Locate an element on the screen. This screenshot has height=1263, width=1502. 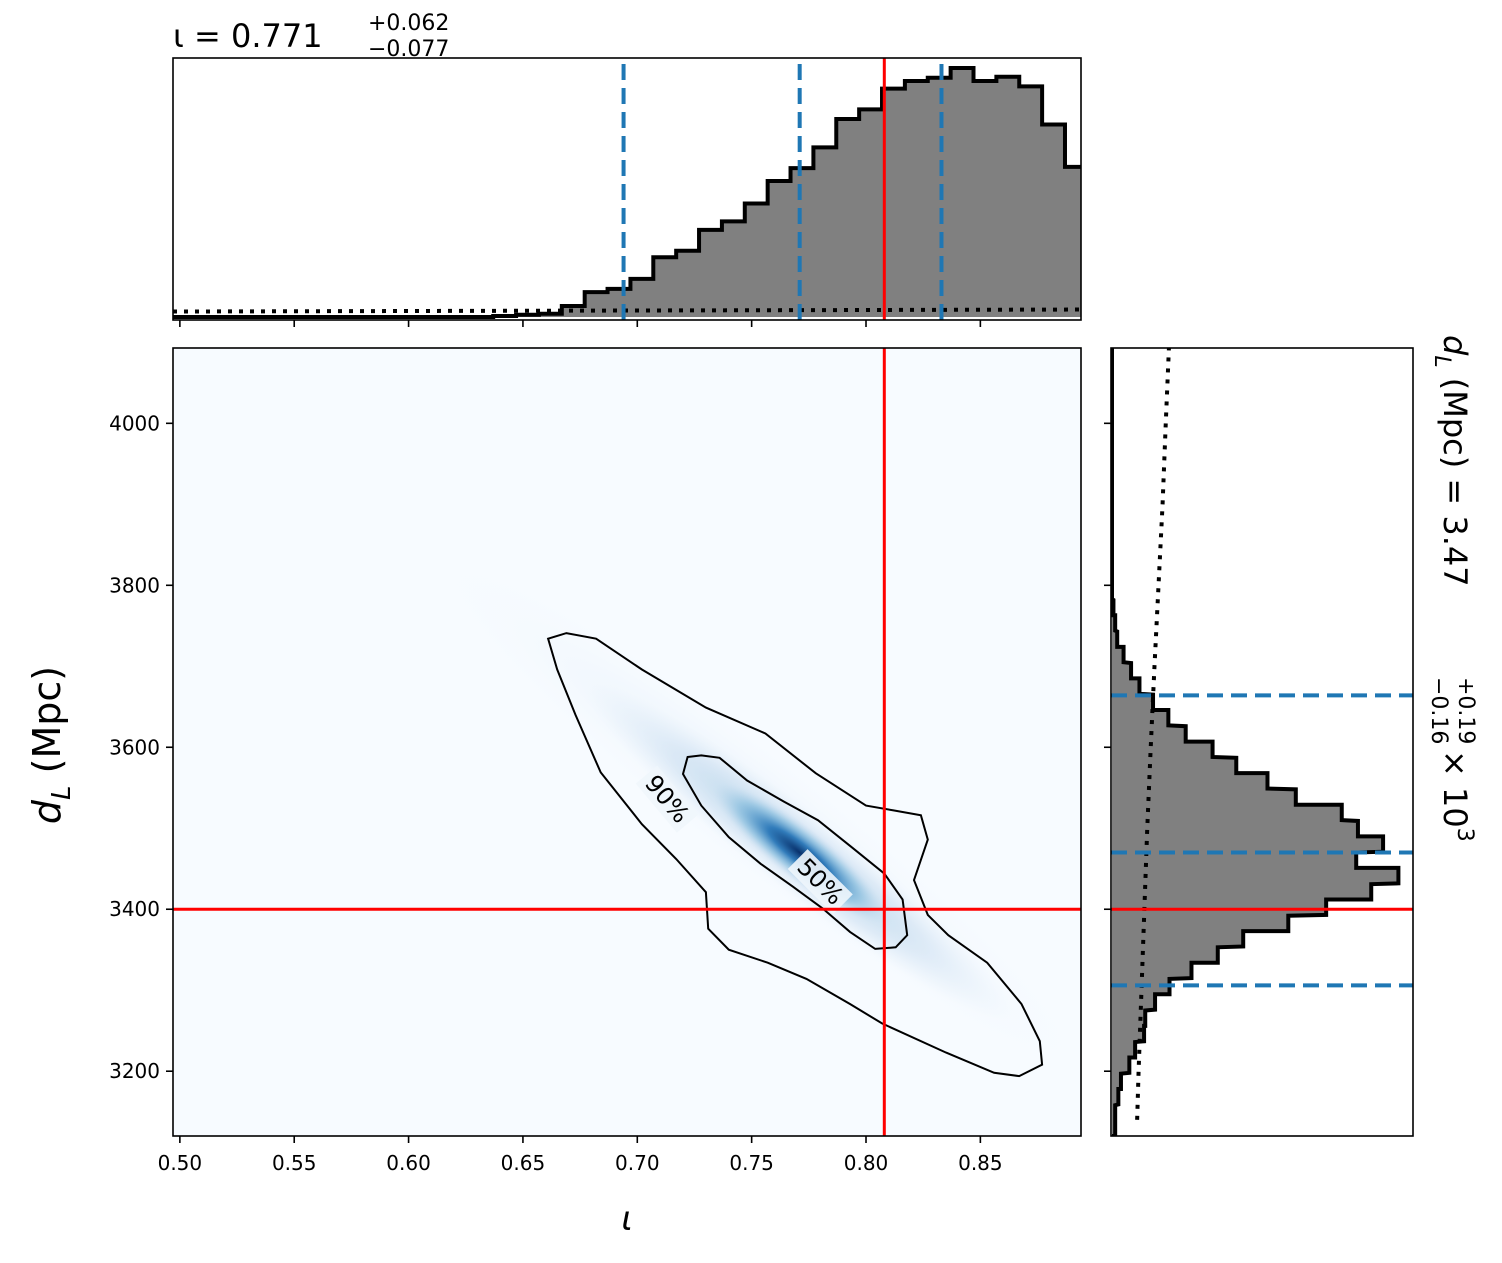
dl-title-sub: L is located at coordinates (1441, 361).